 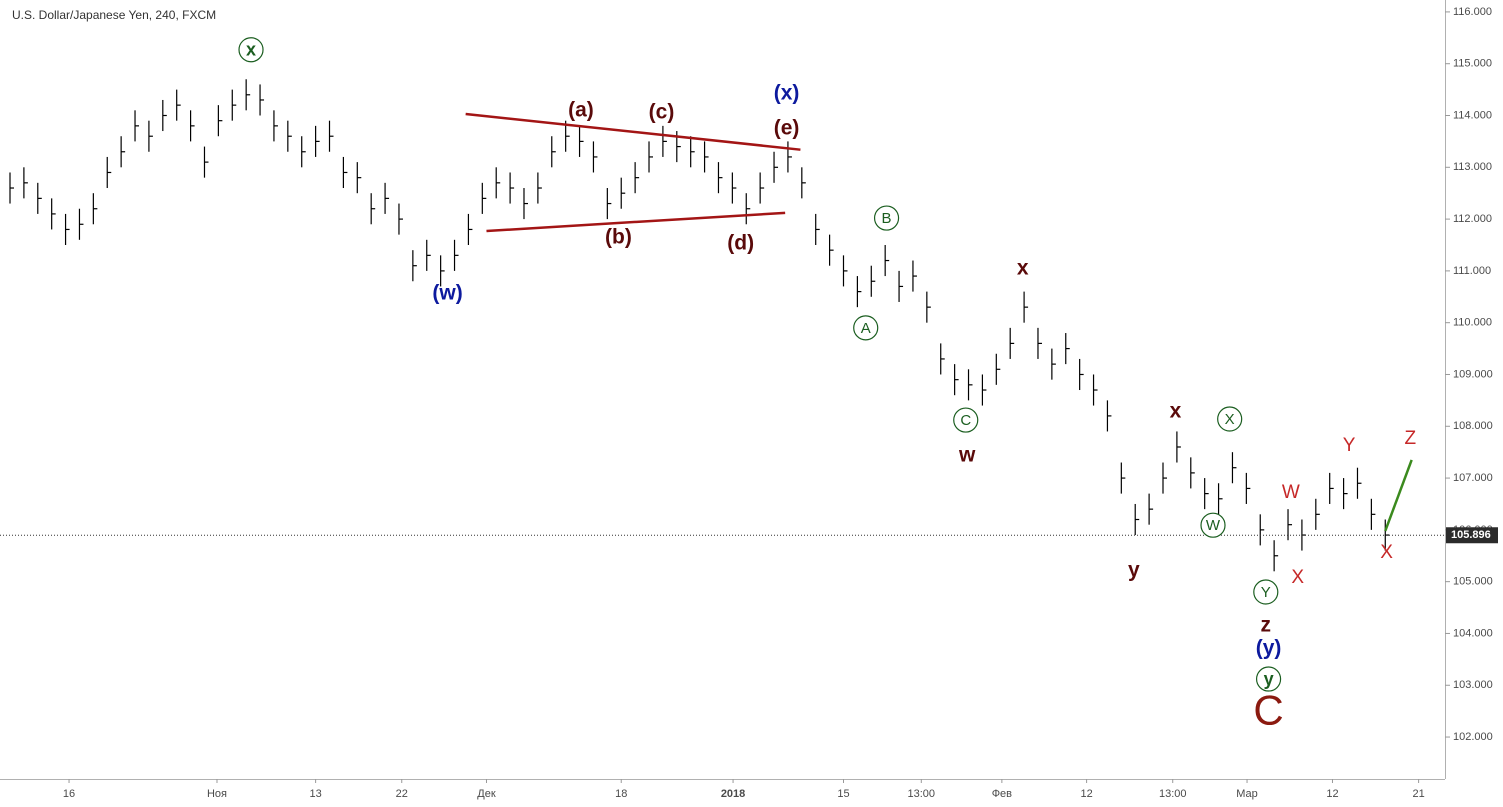 What do you see at coordinates (1269, 648) in the screenshot?
I see `wave-label: (y)` at bounding box center [1269, 648].